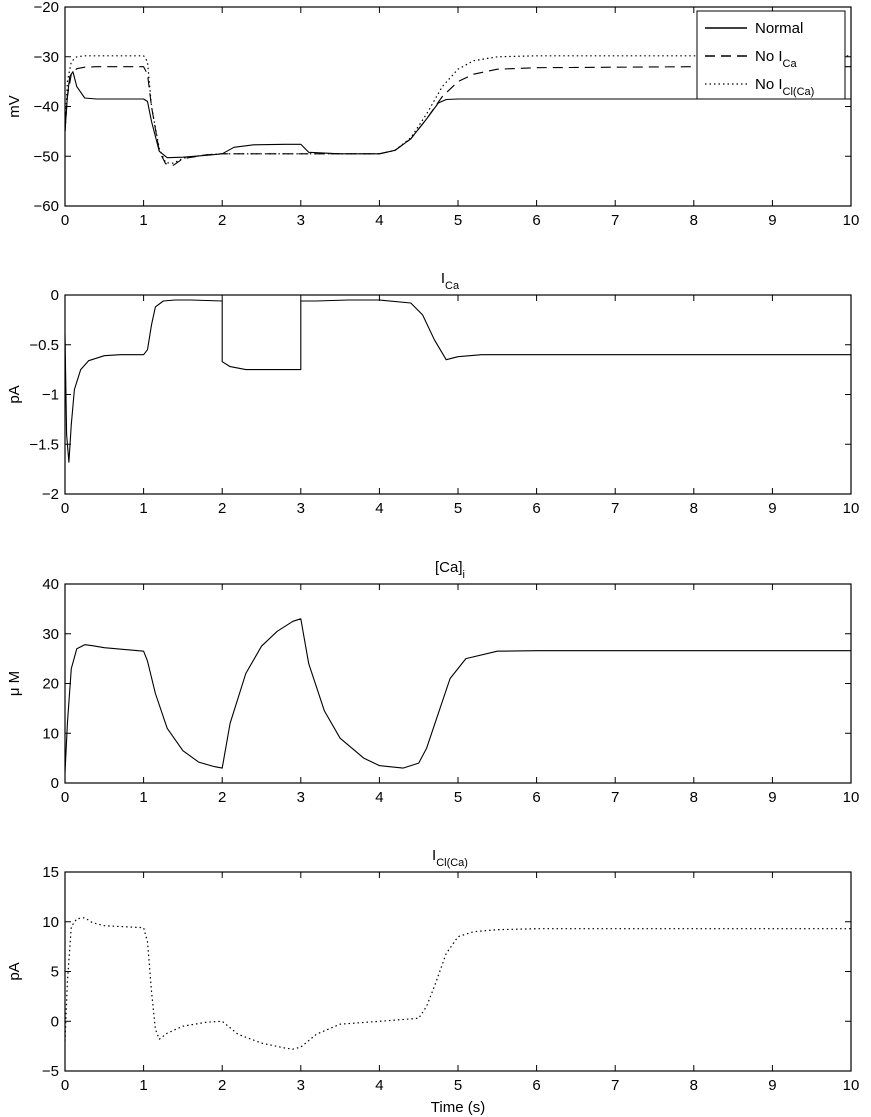  I want to click on y-tick-label: 30, so click(50, 634).